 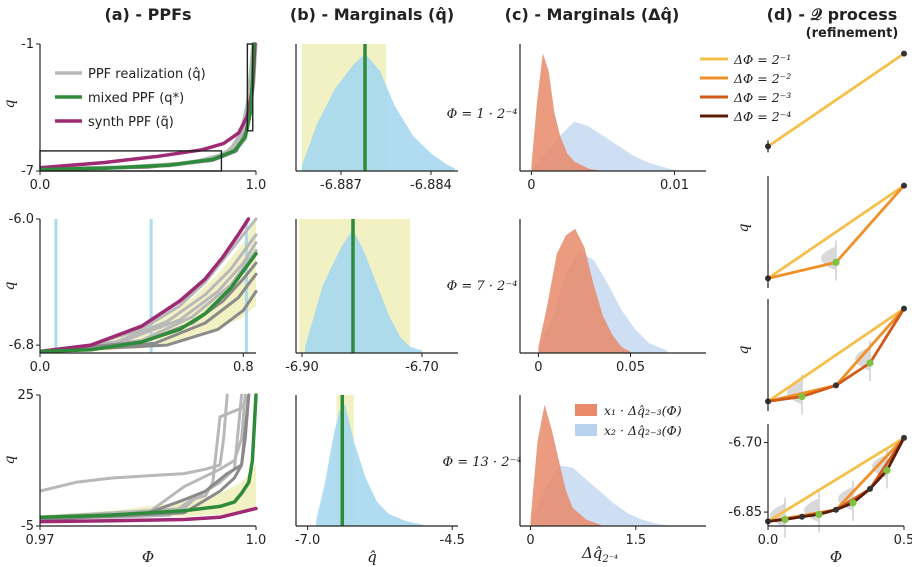 I want to click on a2-synth-ppf, so click(x=145, y=285).